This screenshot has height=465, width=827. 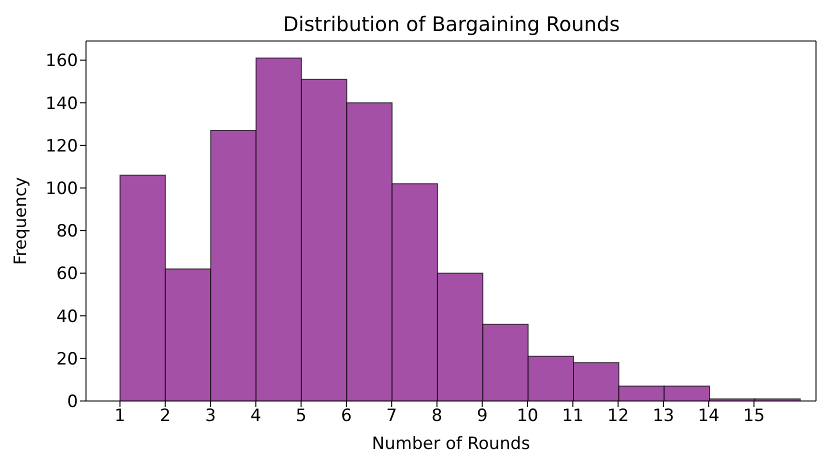 What do you see at coordinates (392, 416) in the screenshot?
I see `x-tick-label: 7` at bounding box center [392, 416].